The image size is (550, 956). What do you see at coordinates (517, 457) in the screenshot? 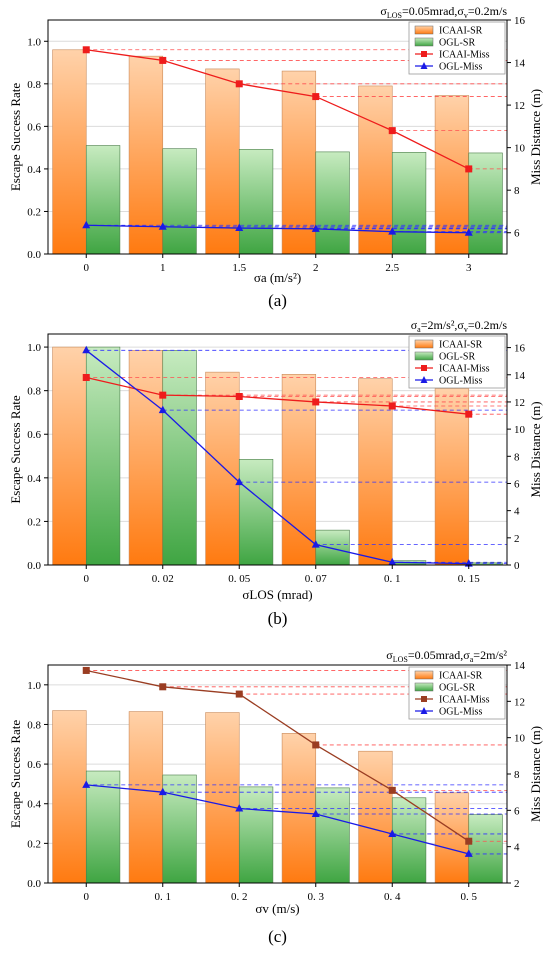
I see `y2-tick-label: 8` at bounding box center [517, 457].